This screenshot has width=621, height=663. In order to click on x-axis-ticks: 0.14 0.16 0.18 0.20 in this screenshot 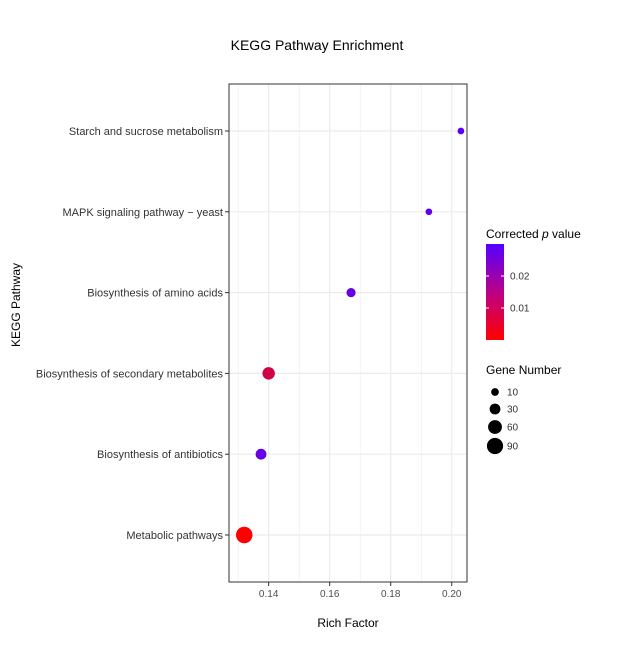, I will do `click(360, 591)`.